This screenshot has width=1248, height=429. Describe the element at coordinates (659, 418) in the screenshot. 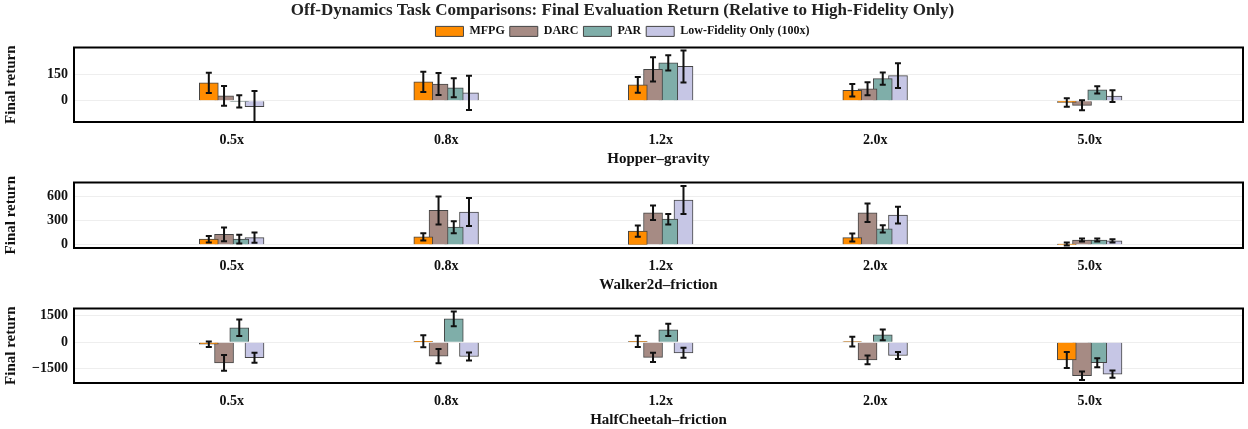

I see `x-axis-title: HalfCheetah–friction` at that location.